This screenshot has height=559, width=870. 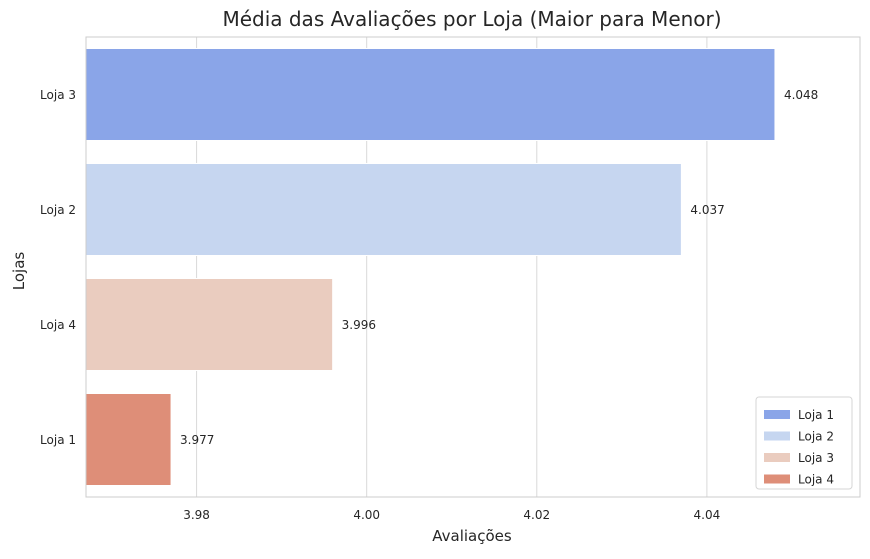 What do you see at coordinates (472, 536) in the screenshot?
I see `x-axis-label: Avaliações` at bounding box center [472, 536].